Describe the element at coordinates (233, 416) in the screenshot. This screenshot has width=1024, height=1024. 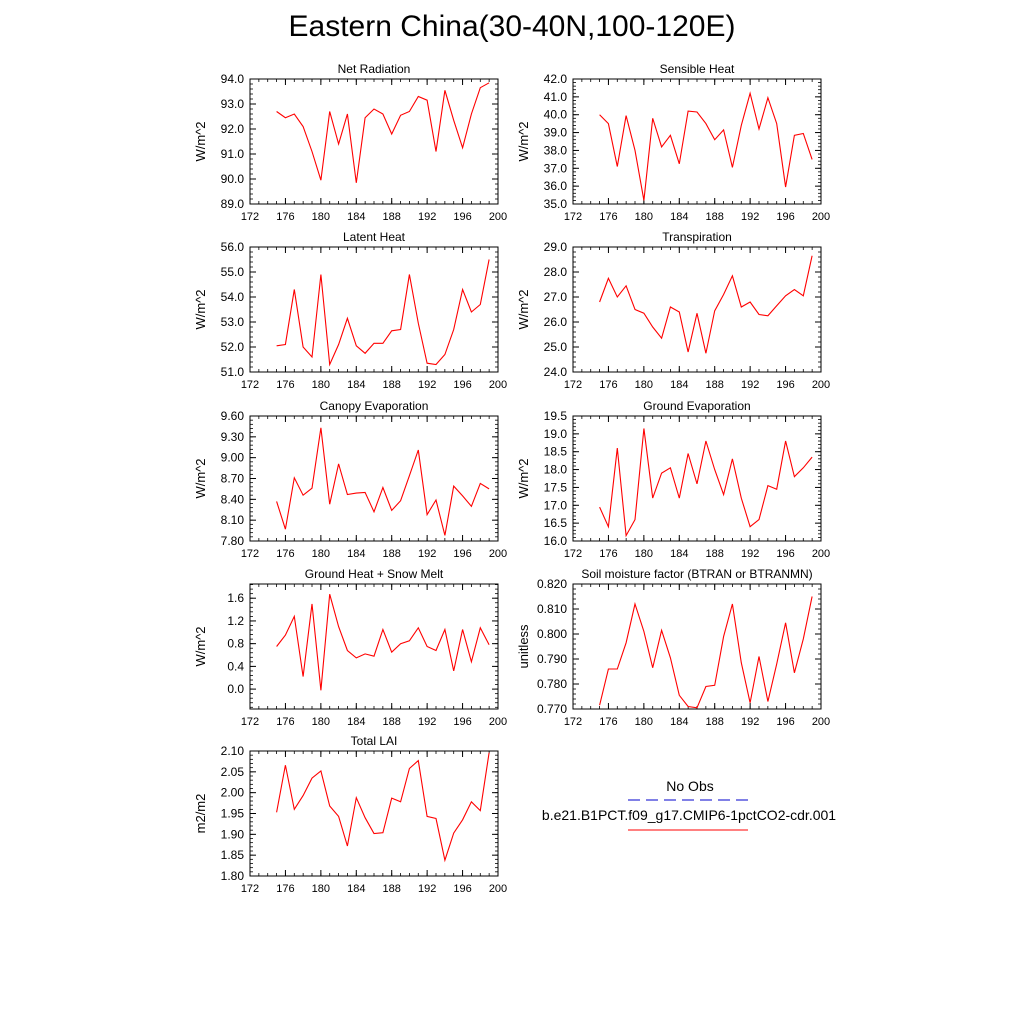
I see `y-tick-label: 9.60` at that location.